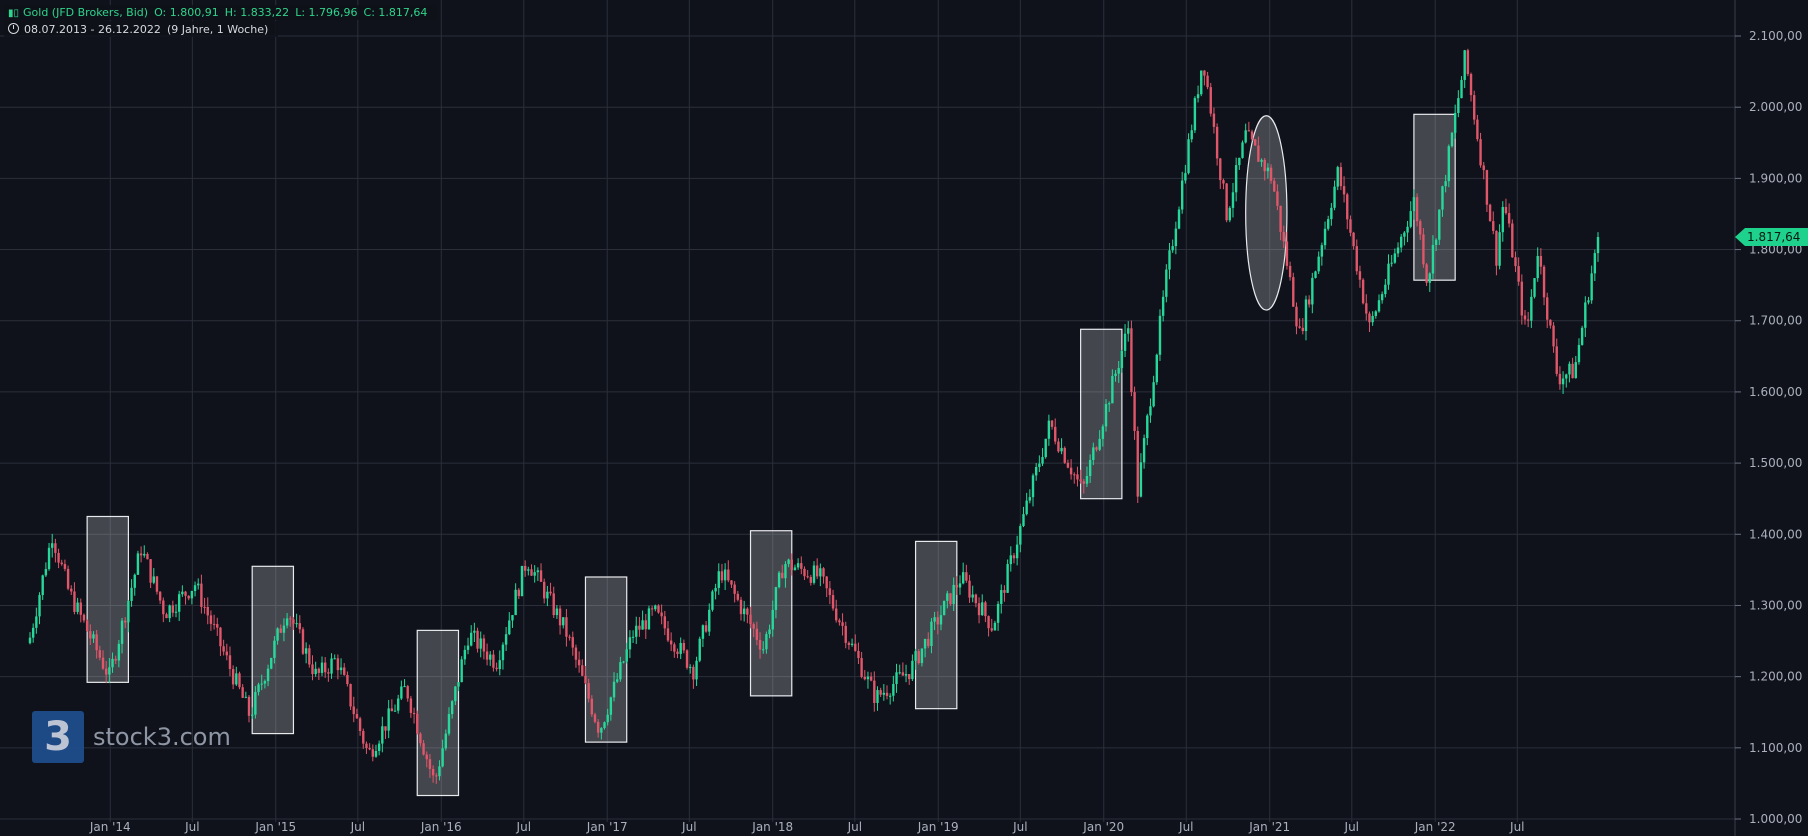 This screenshot has height=836, width=1808. What do you see at coordinates (14, 13) in the screenshot?
I see `candlestick-icon: ▮▯` at bounding box center [14, 13].